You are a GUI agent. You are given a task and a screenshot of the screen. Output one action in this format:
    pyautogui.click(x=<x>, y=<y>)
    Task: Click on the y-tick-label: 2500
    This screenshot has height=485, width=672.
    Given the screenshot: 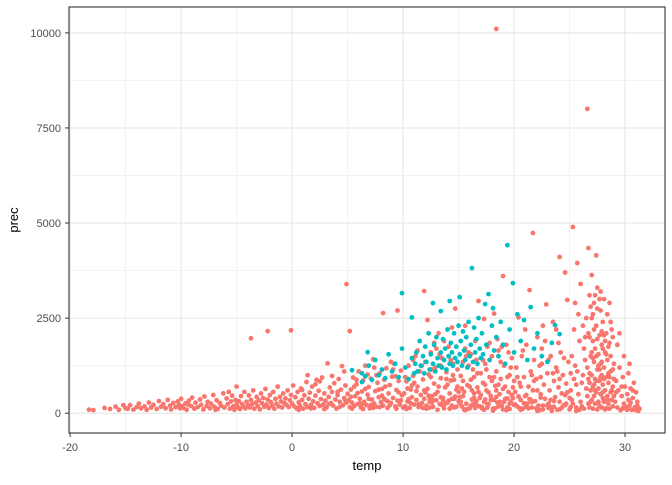 What is the action you would take?
    pyautogui.click(x=49, y=319)
    